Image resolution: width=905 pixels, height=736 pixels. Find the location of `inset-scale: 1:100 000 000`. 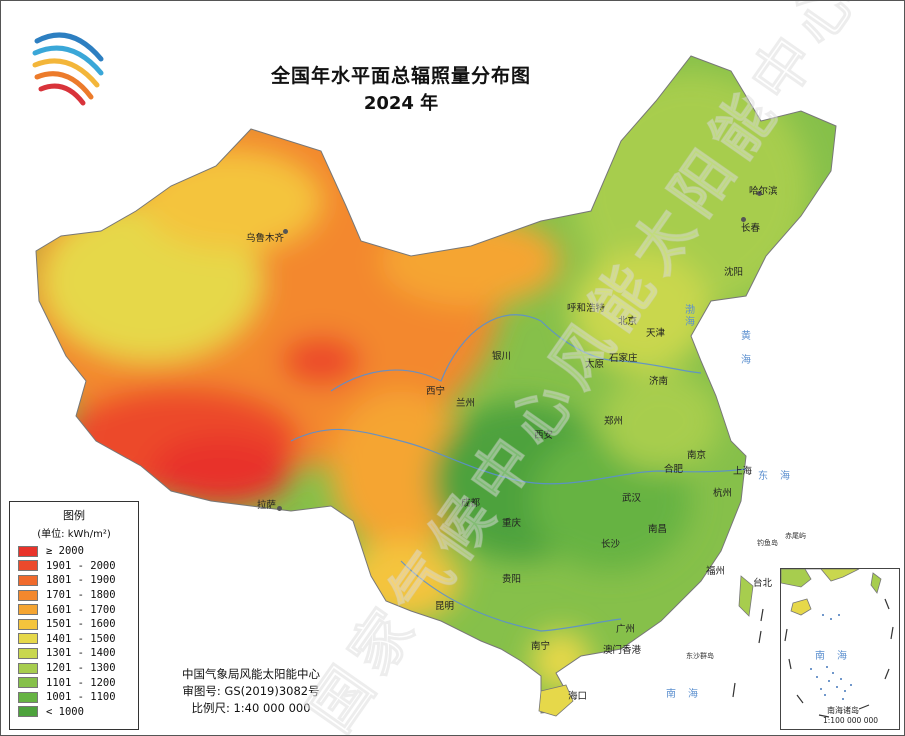

inset-scale: 1:100 000 000 is located at coordinates (851, 720).